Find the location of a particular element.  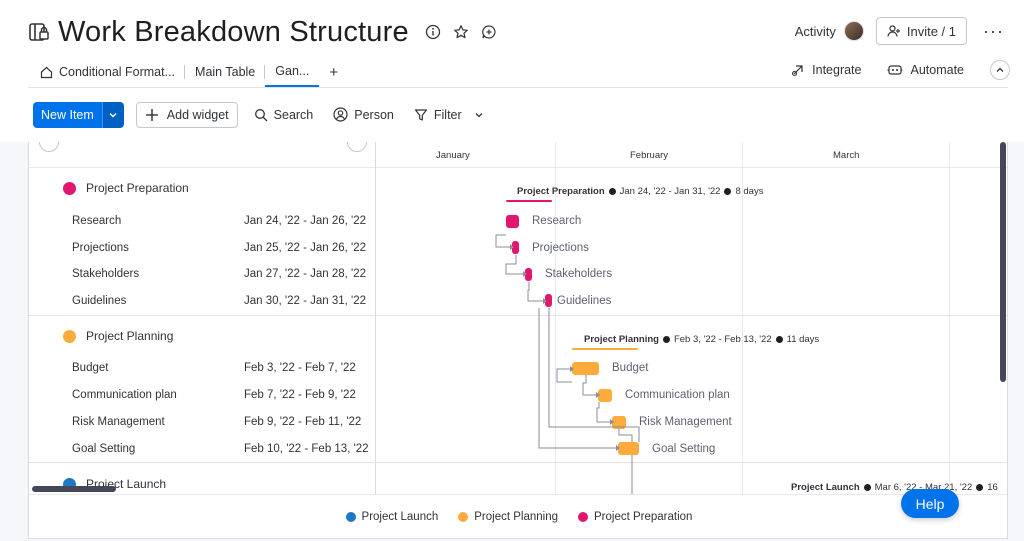

tab-label: Main Table is located at coordinates (225, 72).